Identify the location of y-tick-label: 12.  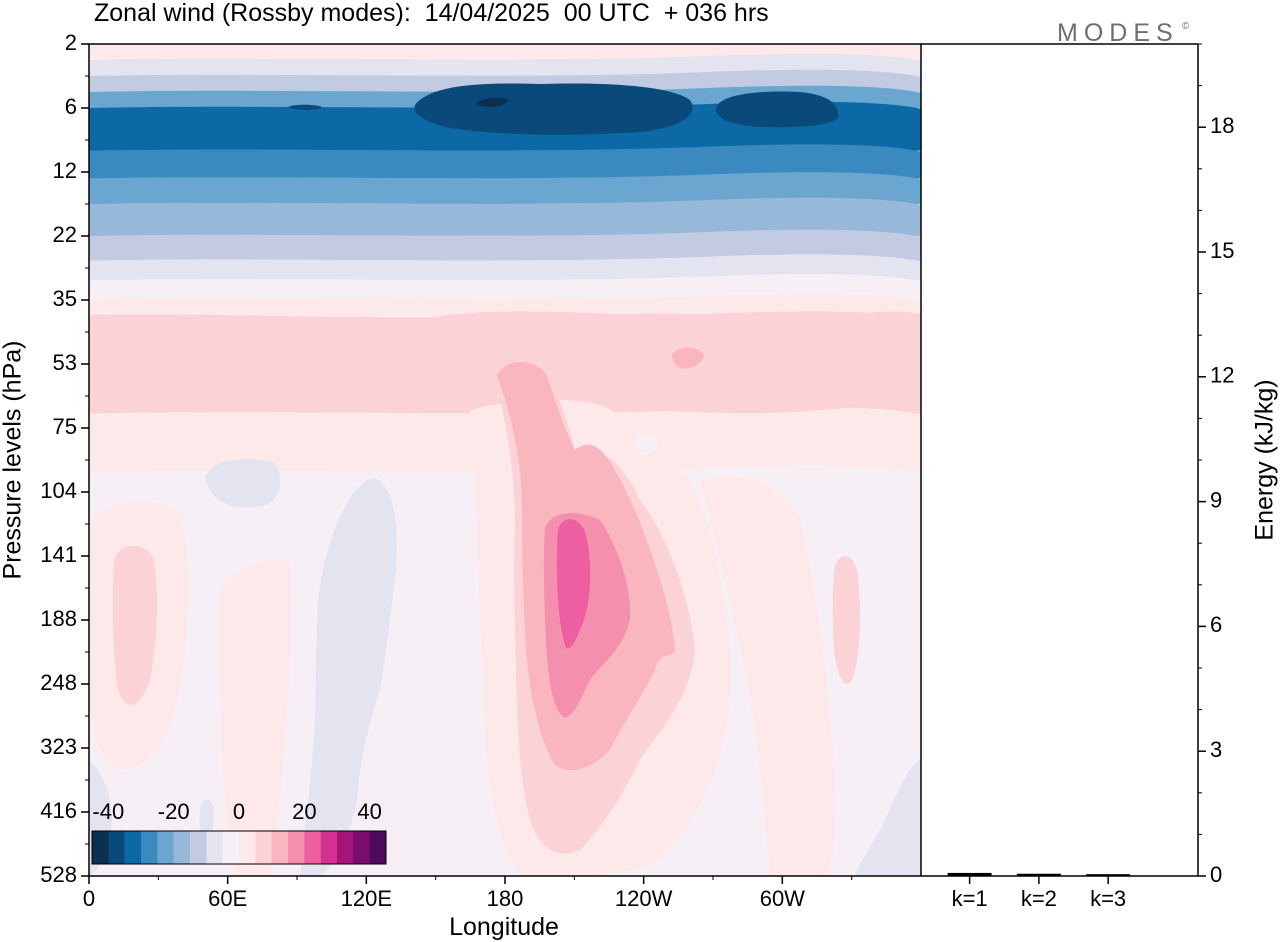
(65, 170).